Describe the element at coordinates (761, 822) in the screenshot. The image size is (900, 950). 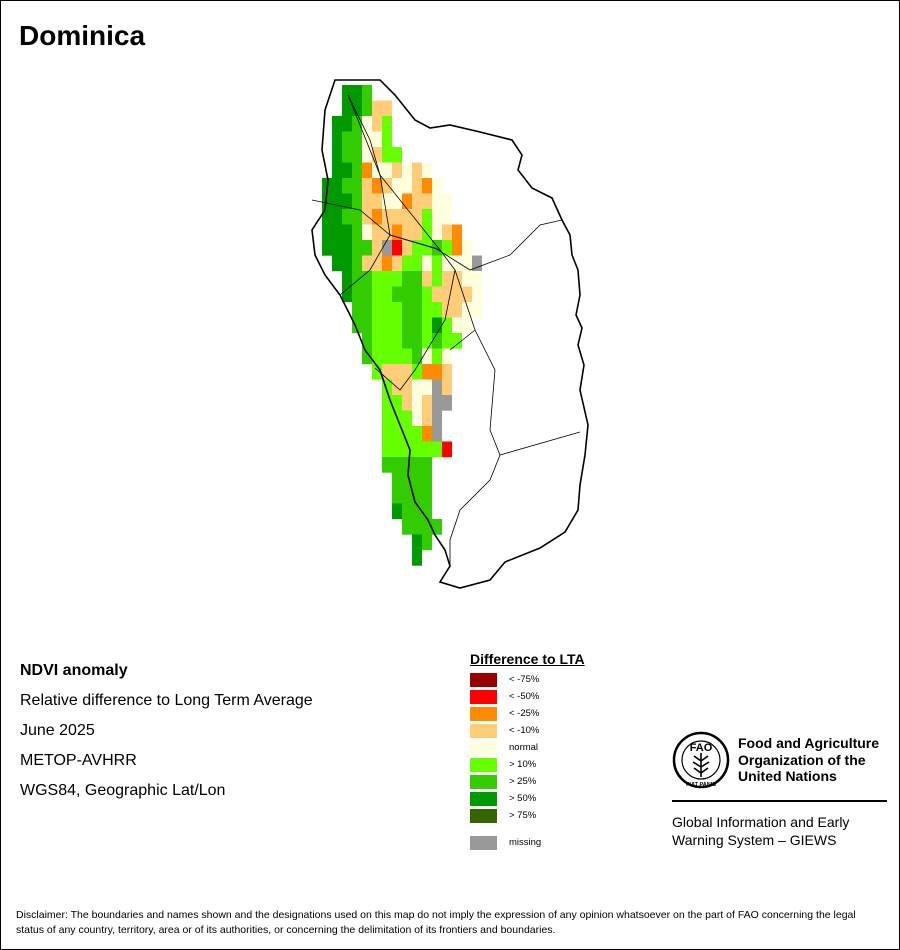
I see `system-name-line: Global Information and Early` at that location.